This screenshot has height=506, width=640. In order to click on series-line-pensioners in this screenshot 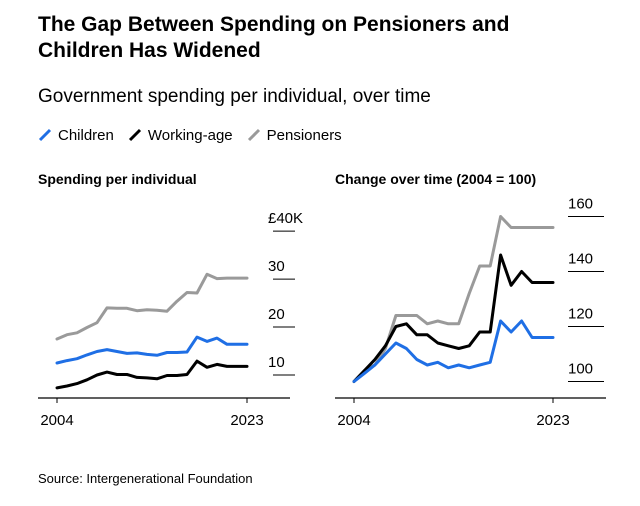, I will do `click(152, 306)`.